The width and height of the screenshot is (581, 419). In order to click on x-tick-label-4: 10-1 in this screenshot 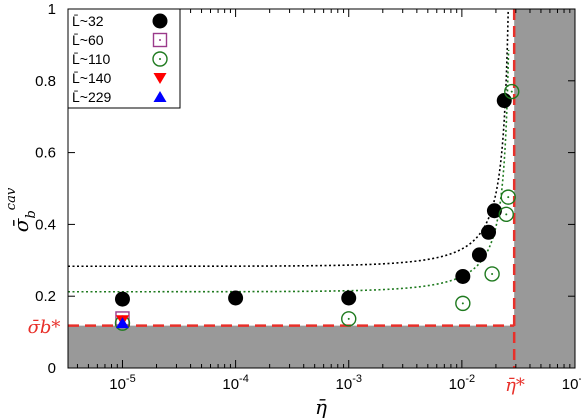, I will do `click(571, 383)`.